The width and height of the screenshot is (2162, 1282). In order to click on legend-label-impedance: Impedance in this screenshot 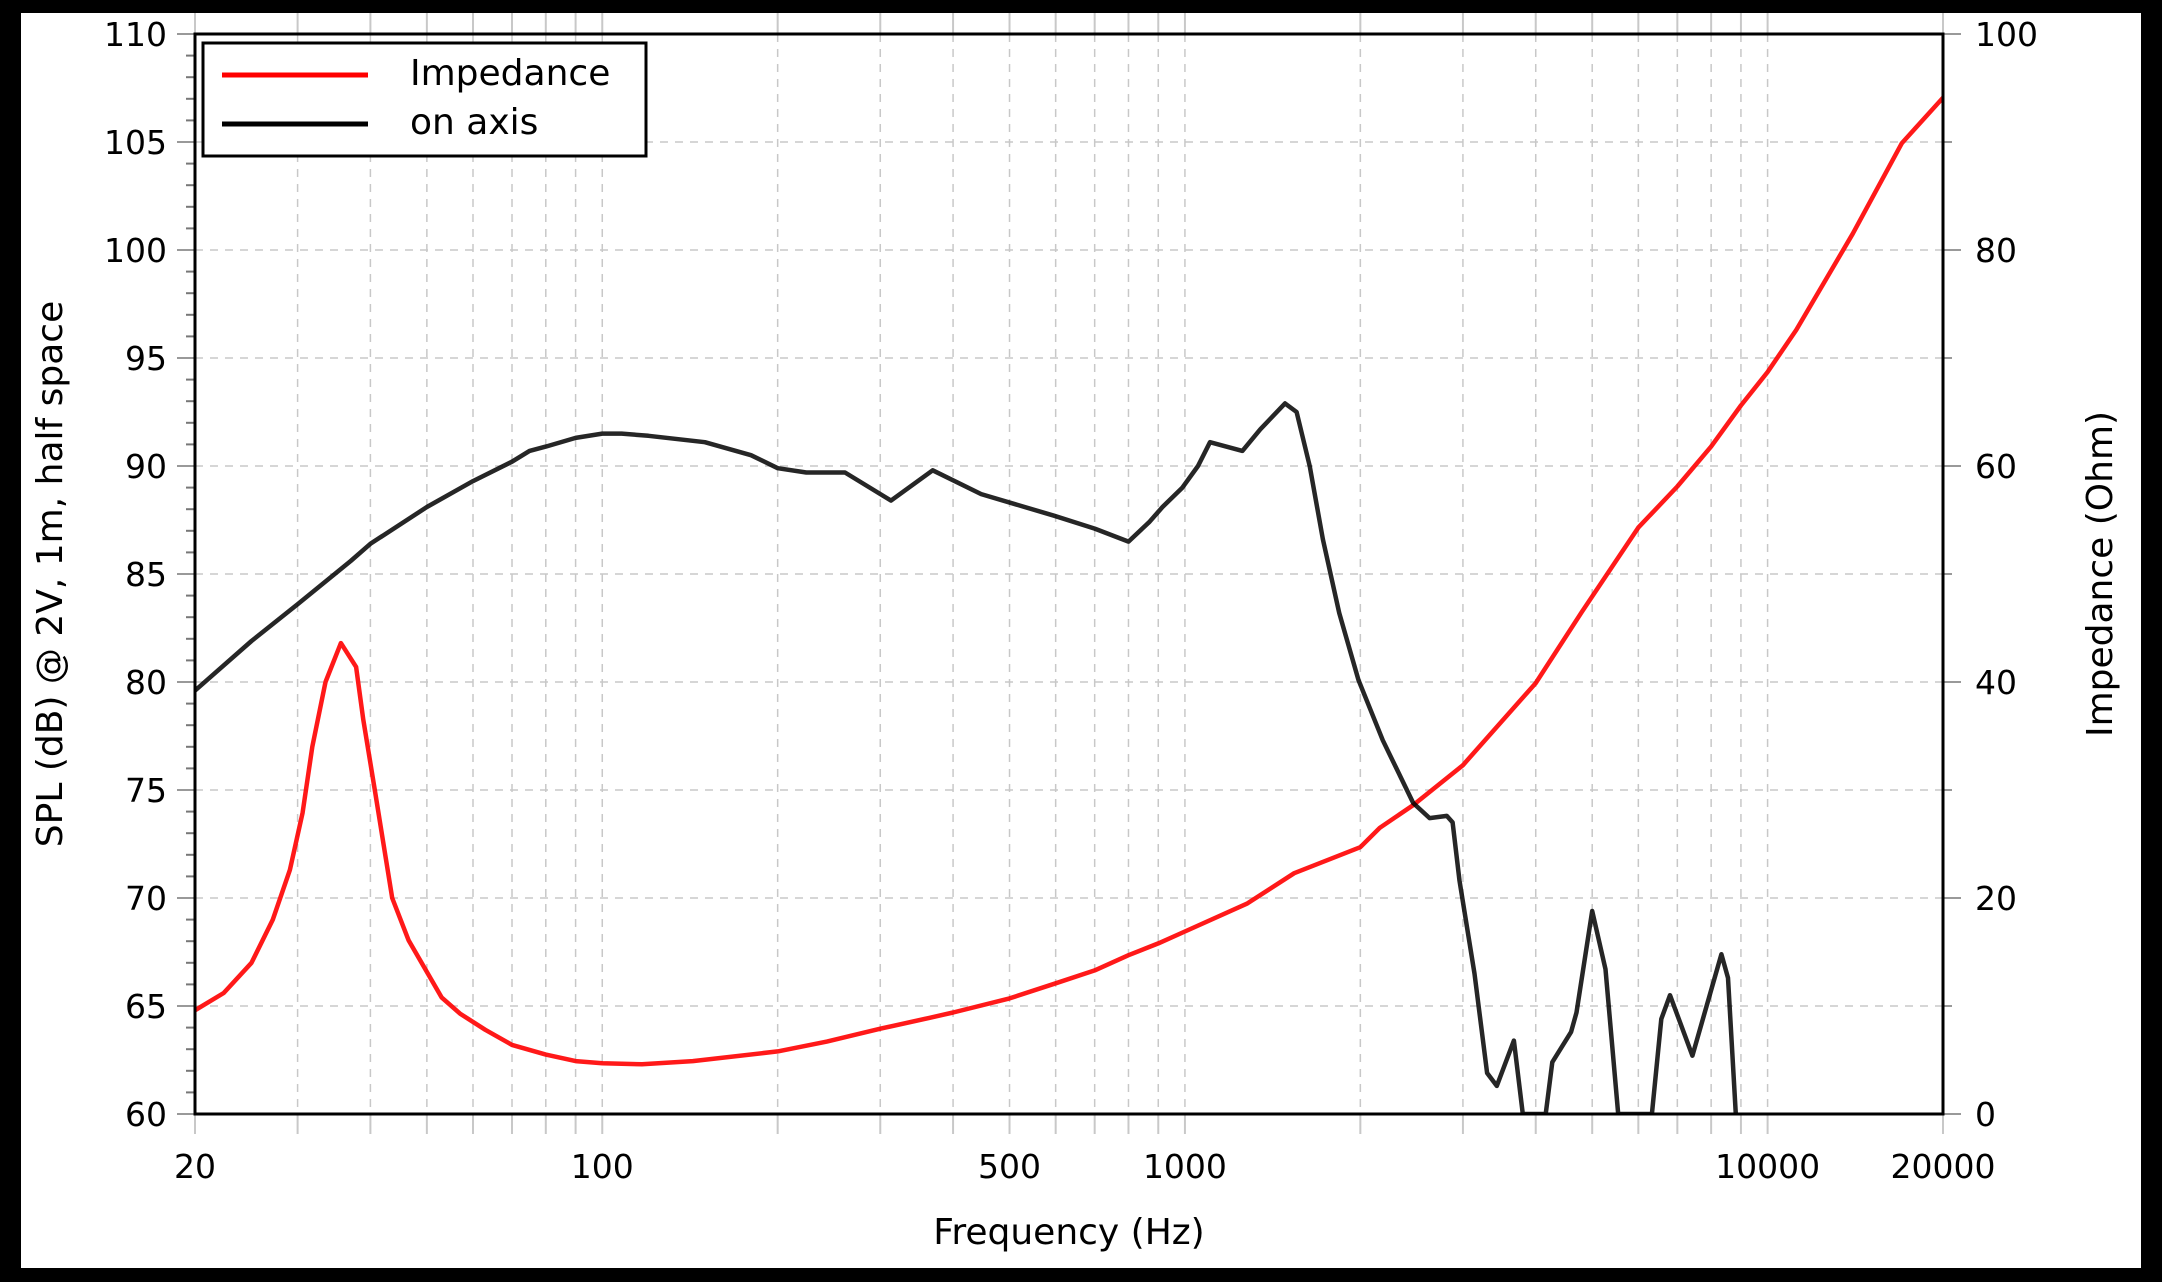, I will do `click(510, 73)`.